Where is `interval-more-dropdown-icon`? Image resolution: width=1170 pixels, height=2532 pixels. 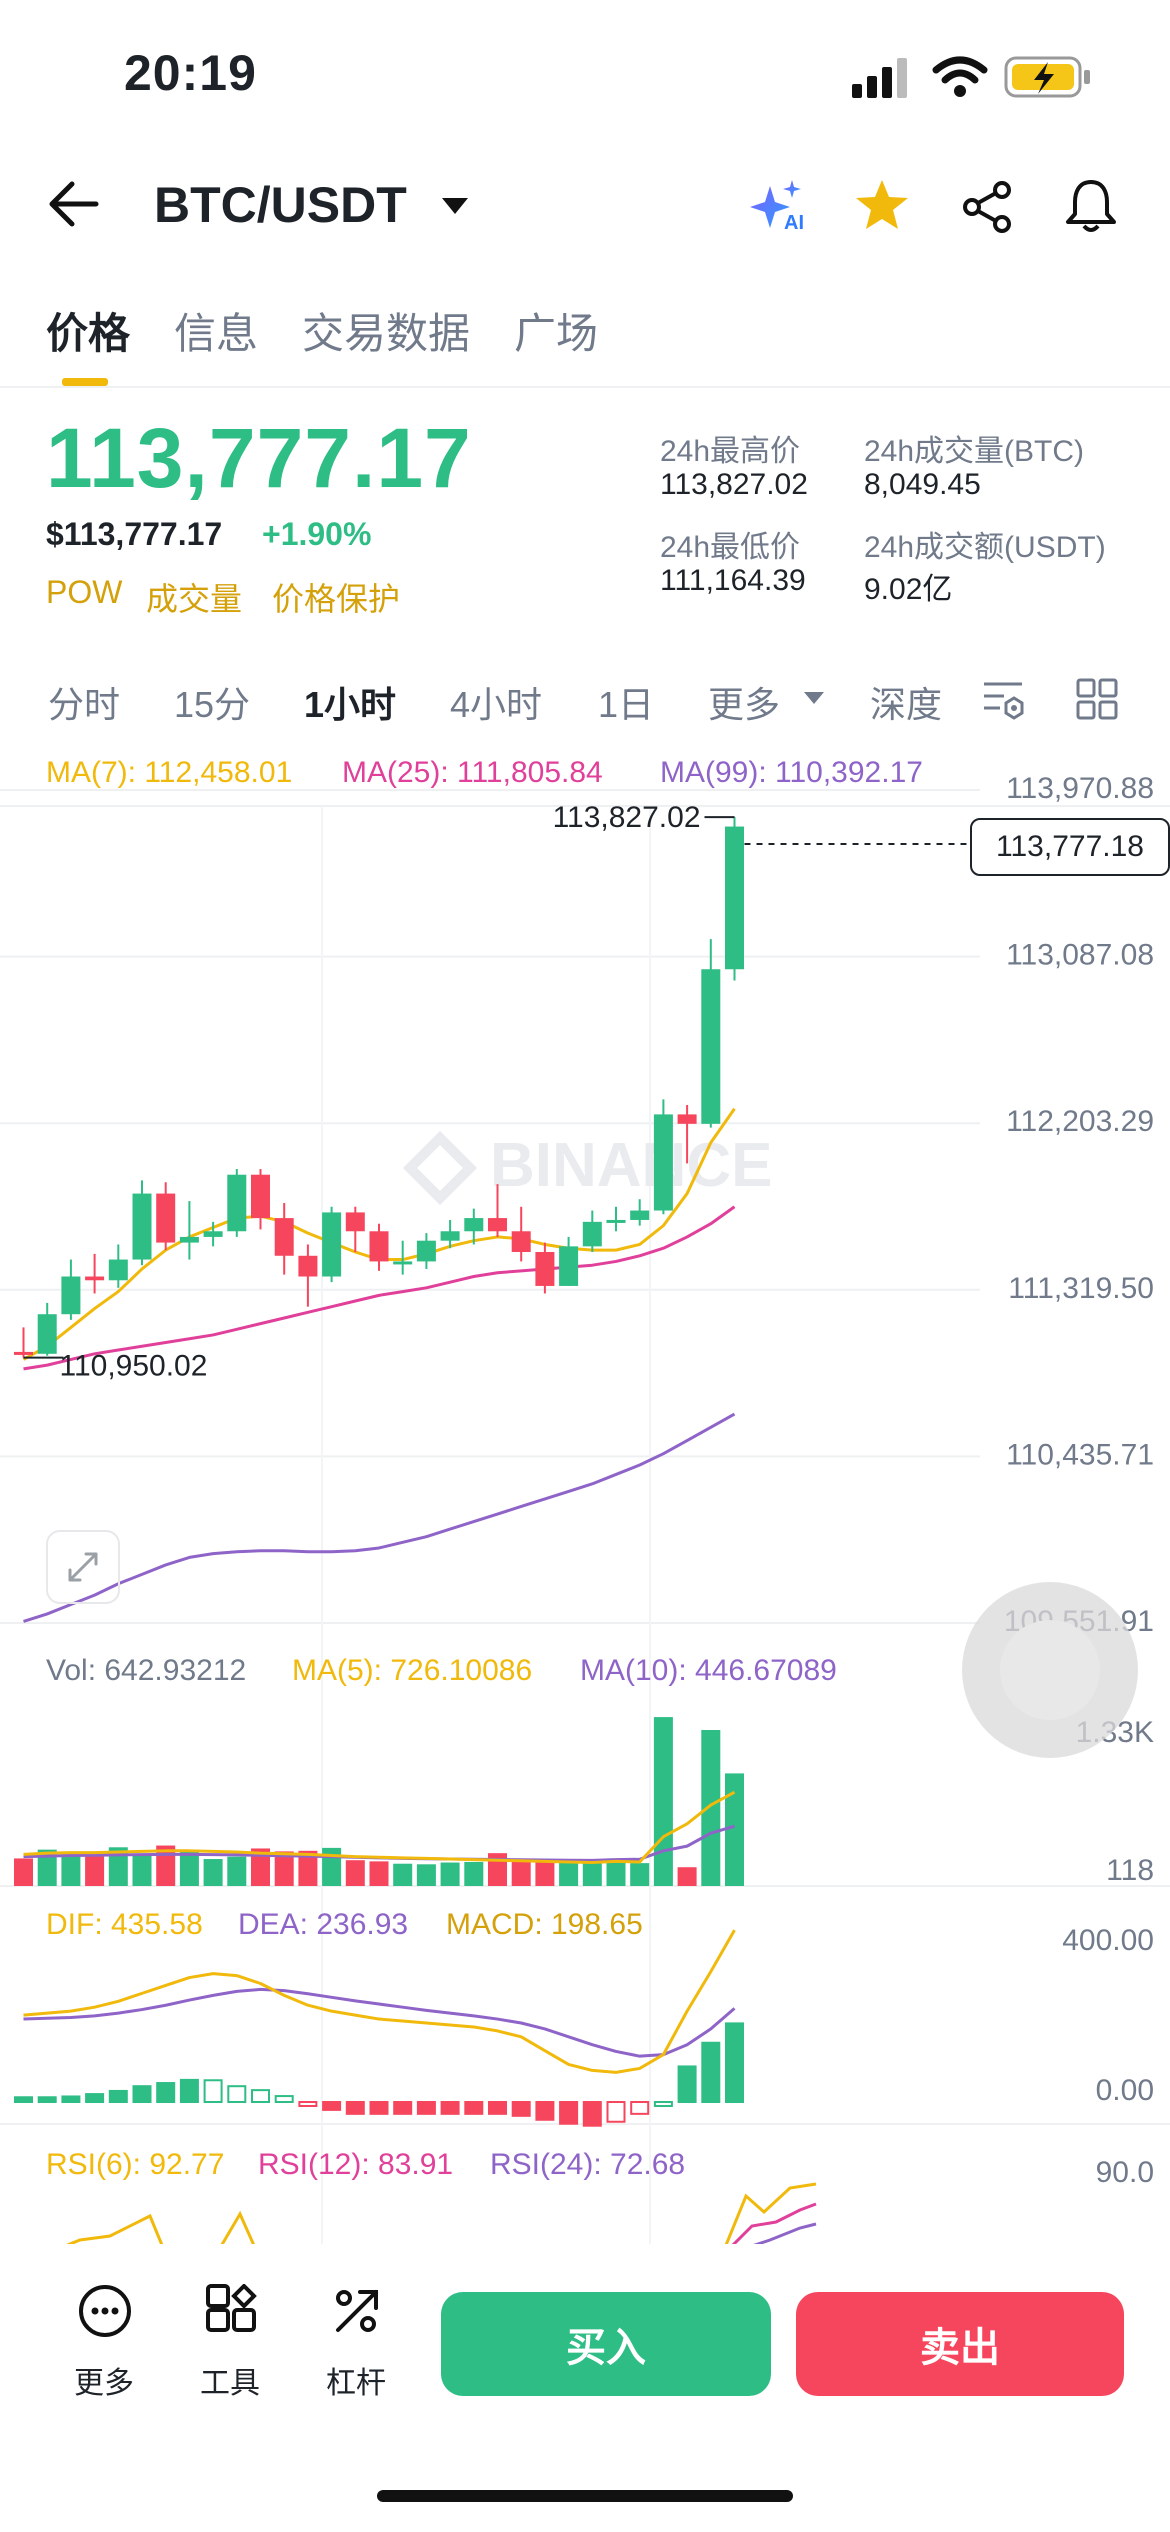 interval-more-dropdown-icon is located at coordinates (814, 698).